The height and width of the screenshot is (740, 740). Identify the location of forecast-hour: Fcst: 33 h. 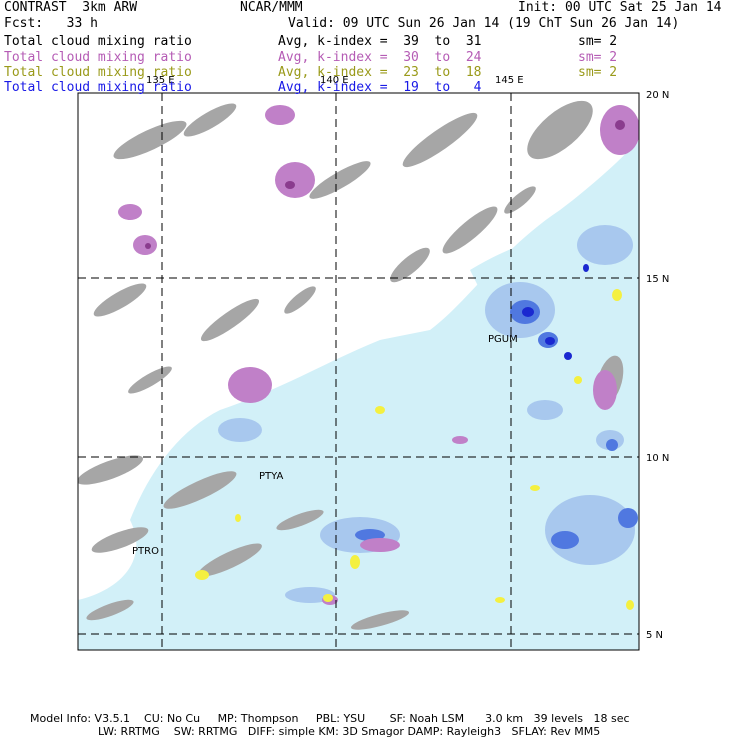
(51, 23).